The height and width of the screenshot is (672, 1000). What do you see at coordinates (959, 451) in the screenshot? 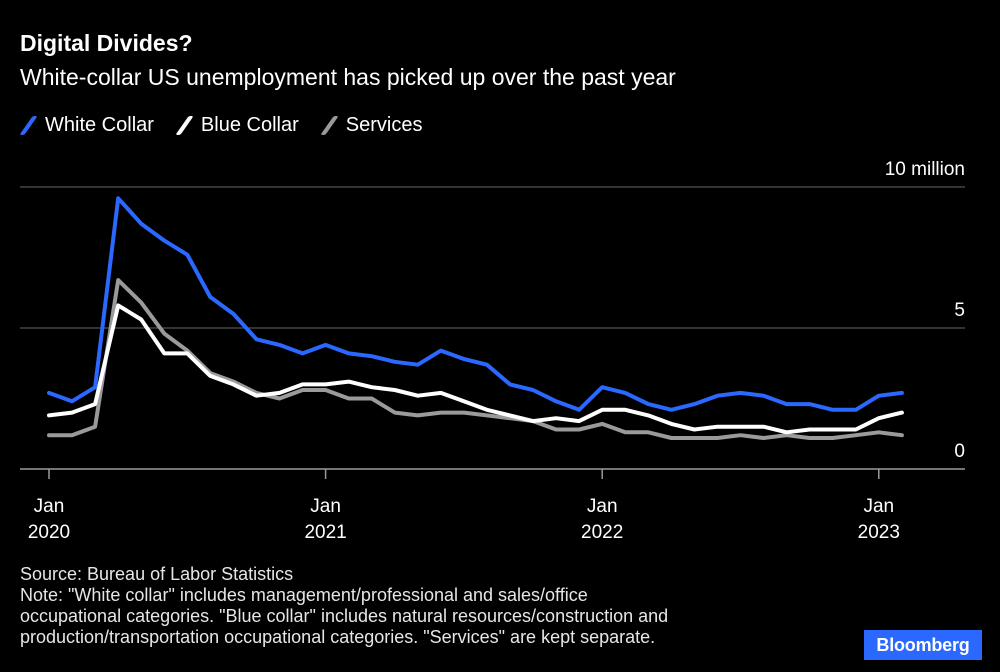
I see `y-tick-label: 0` at bounding box center [959, 451].